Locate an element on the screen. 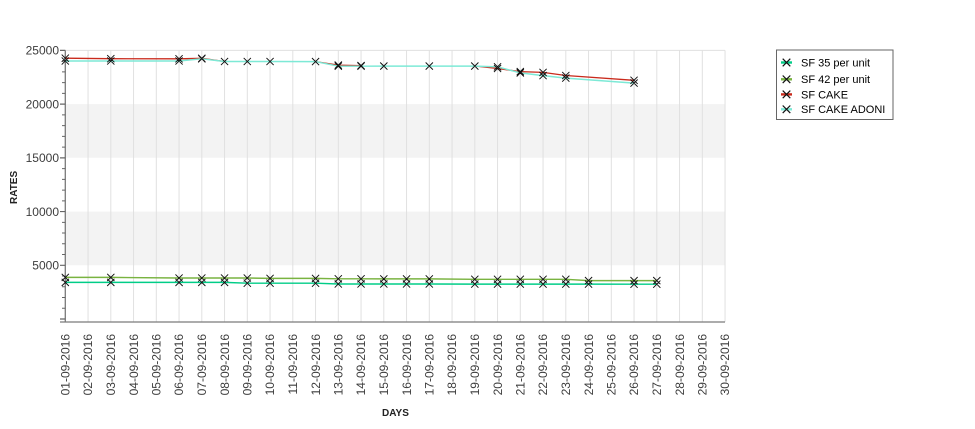 The height and width of the screenshot is (429, 975). svg-text: 20-09-2016 is located at coordinates (498, 365).